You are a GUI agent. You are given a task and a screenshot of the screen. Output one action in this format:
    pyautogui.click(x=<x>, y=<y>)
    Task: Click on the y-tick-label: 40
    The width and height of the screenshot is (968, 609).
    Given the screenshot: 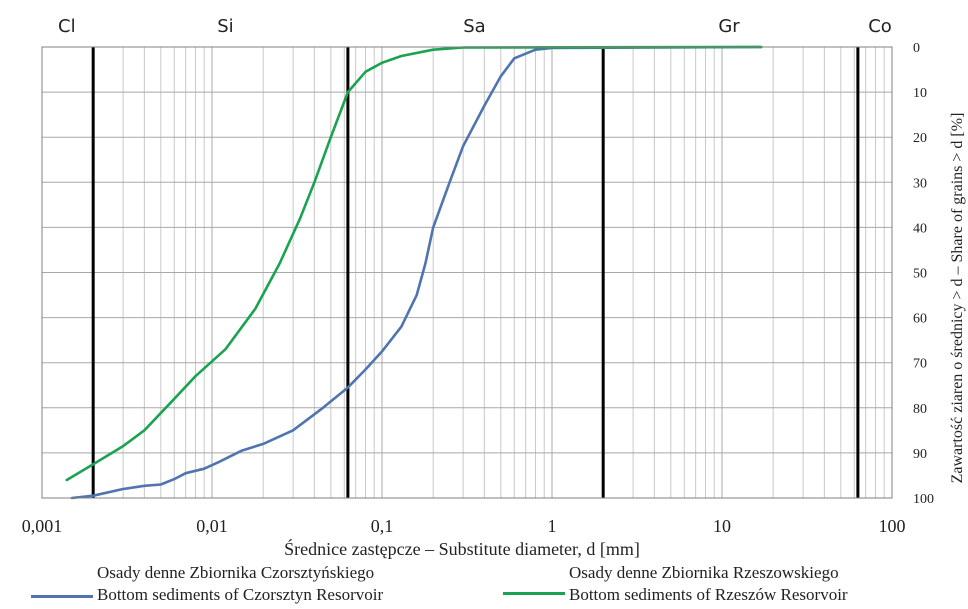 What is the action you would take?
    pyautogui.click(x=920, y=228)
    